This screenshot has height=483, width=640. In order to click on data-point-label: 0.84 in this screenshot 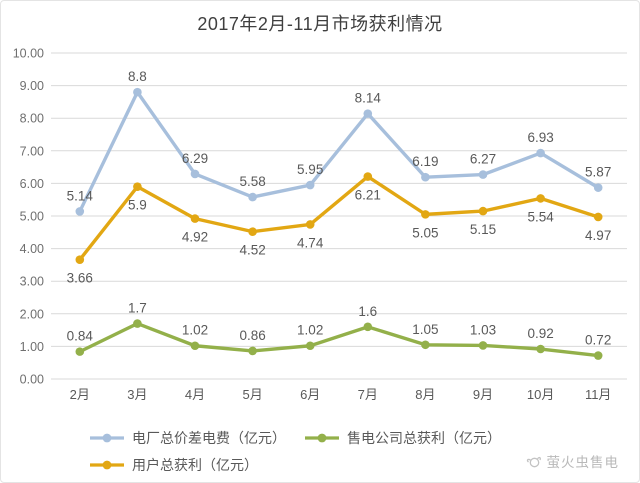, I will do `click(80, 336)`.